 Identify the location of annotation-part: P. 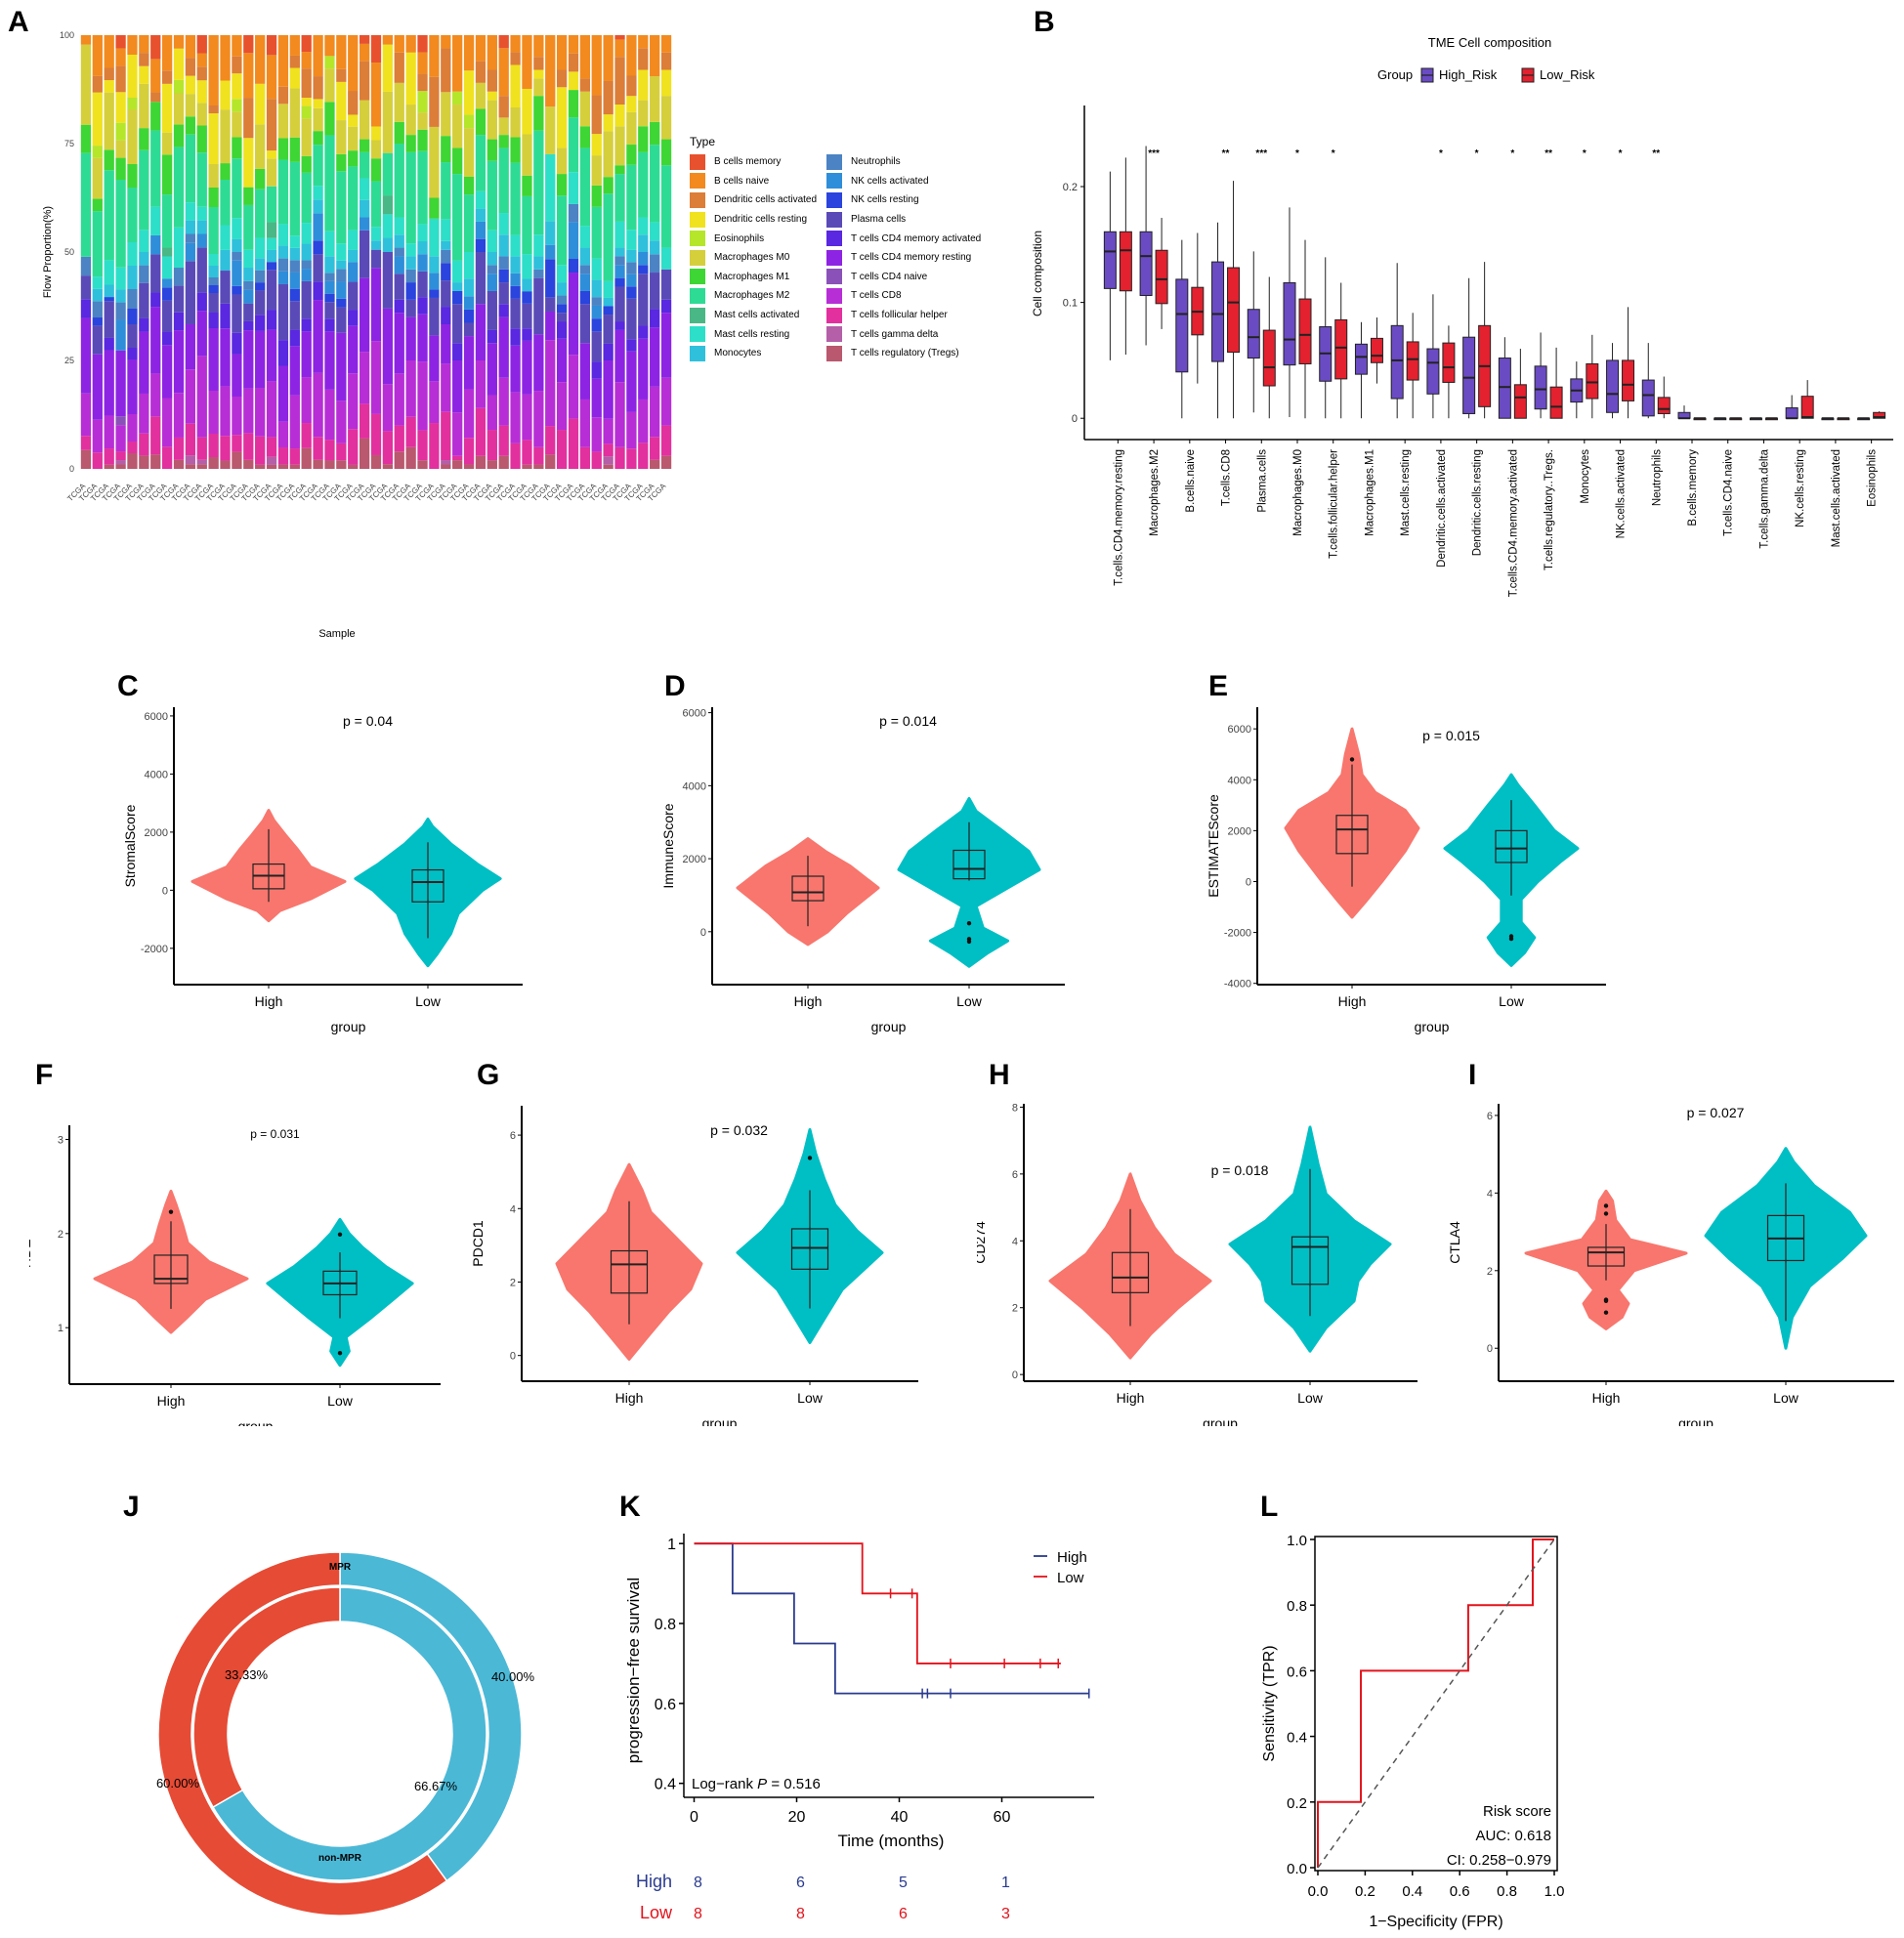
(762, 1784).